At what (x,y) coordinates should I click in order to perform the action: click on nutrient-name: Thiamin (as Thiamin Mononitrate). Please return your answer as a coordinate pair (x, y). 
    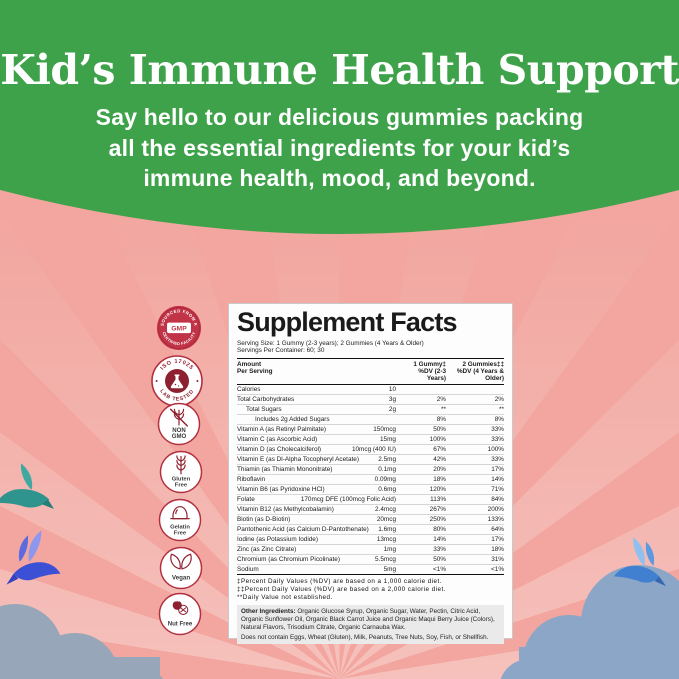
    Looking at the image, I should click on (285, 469).